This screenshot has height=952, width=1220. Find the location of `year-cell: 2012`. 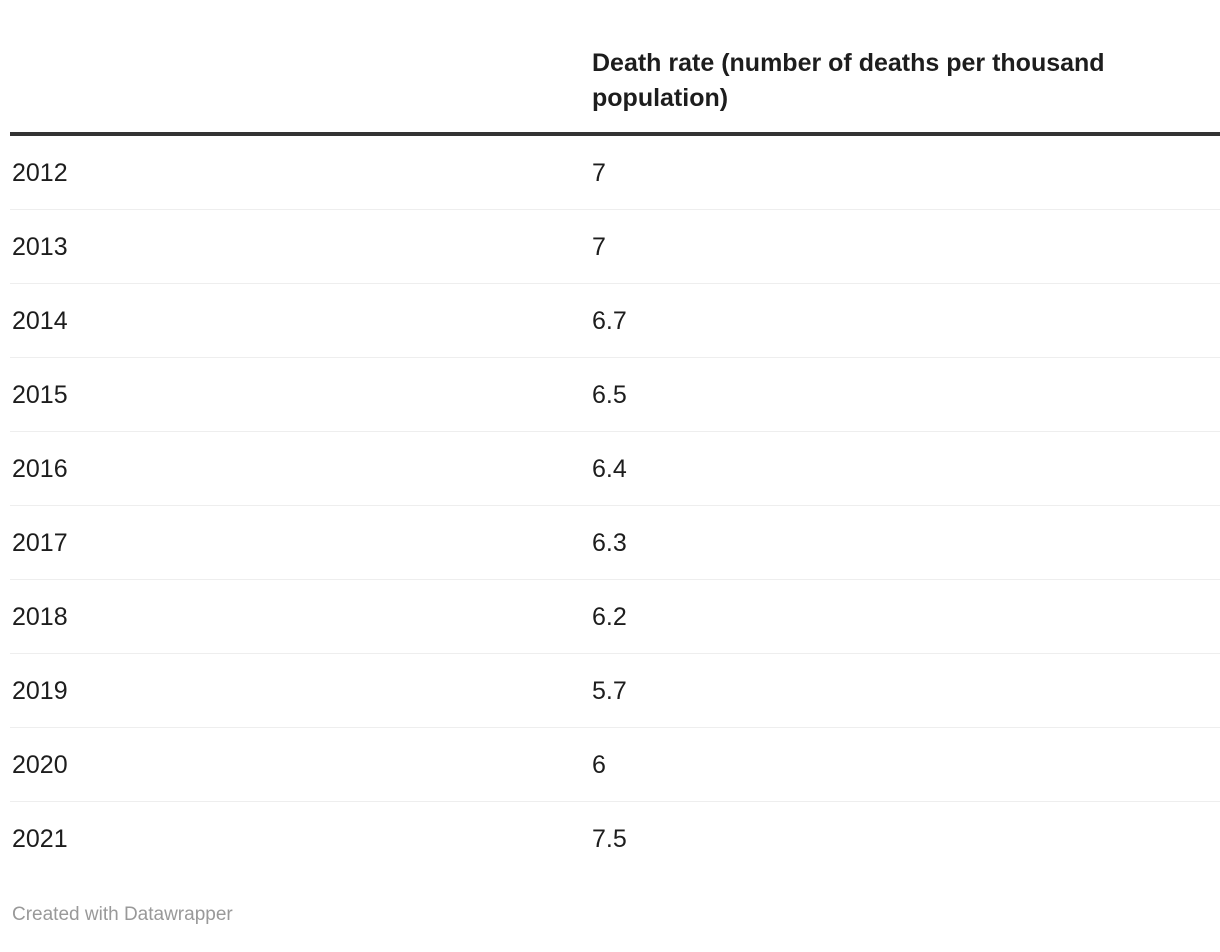

year-cell: 2012 is located at coordinates (300, 172).